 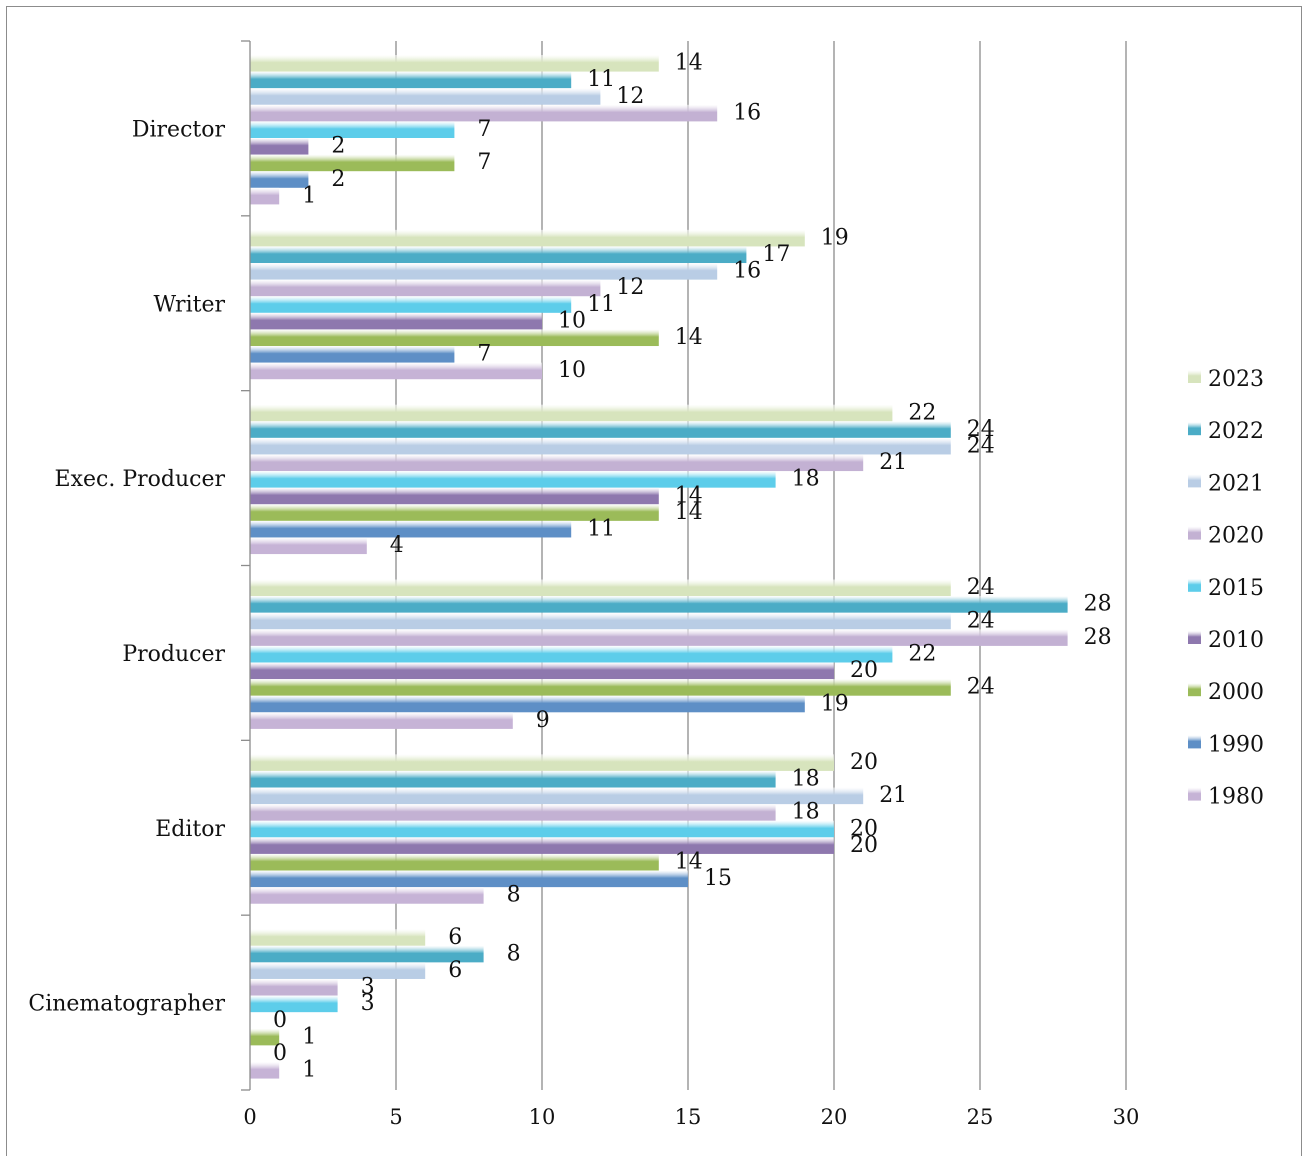 What do you see at coordinates (395, 1117) in the screenshot?
I see `x-tick-label: 5` at bounding box center [395, 1117].